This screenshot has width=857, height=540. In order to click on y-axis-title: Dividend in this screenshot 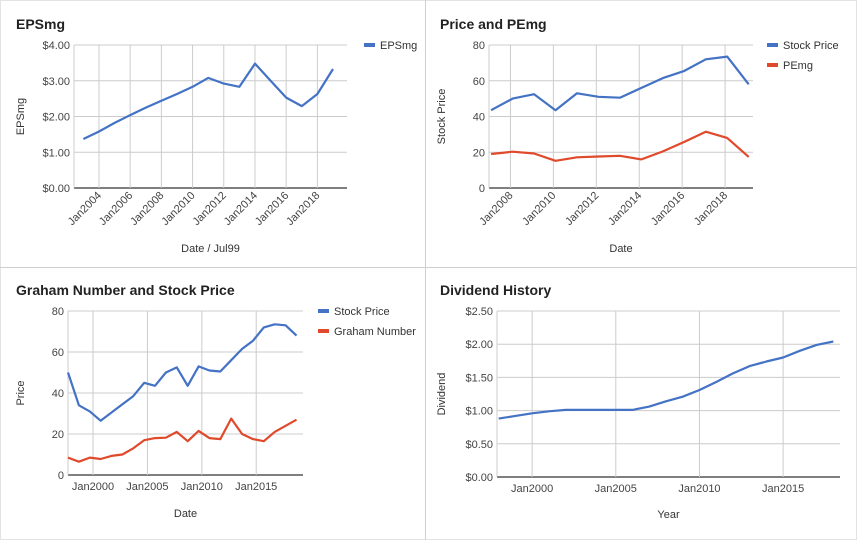, I will do `click(442, 394)`.